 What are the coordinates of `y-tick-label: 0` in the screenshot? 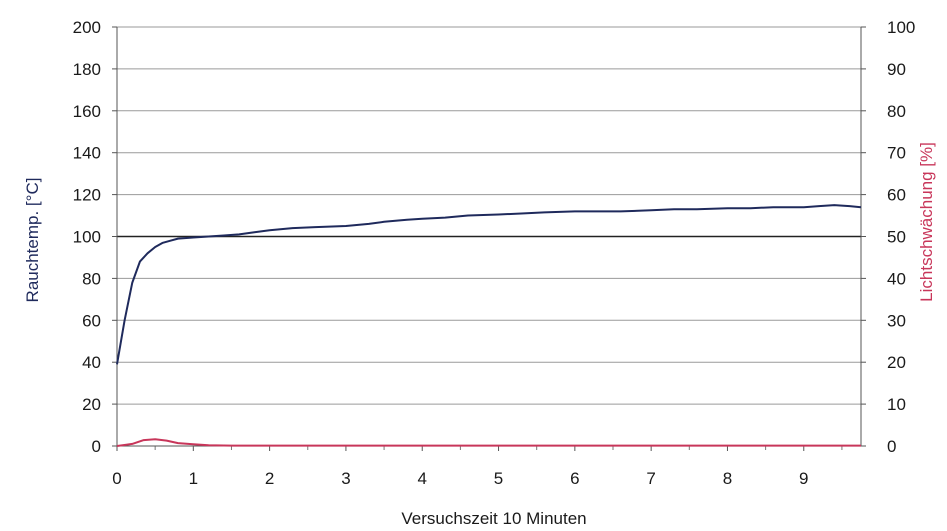 It's located at (96, 446).